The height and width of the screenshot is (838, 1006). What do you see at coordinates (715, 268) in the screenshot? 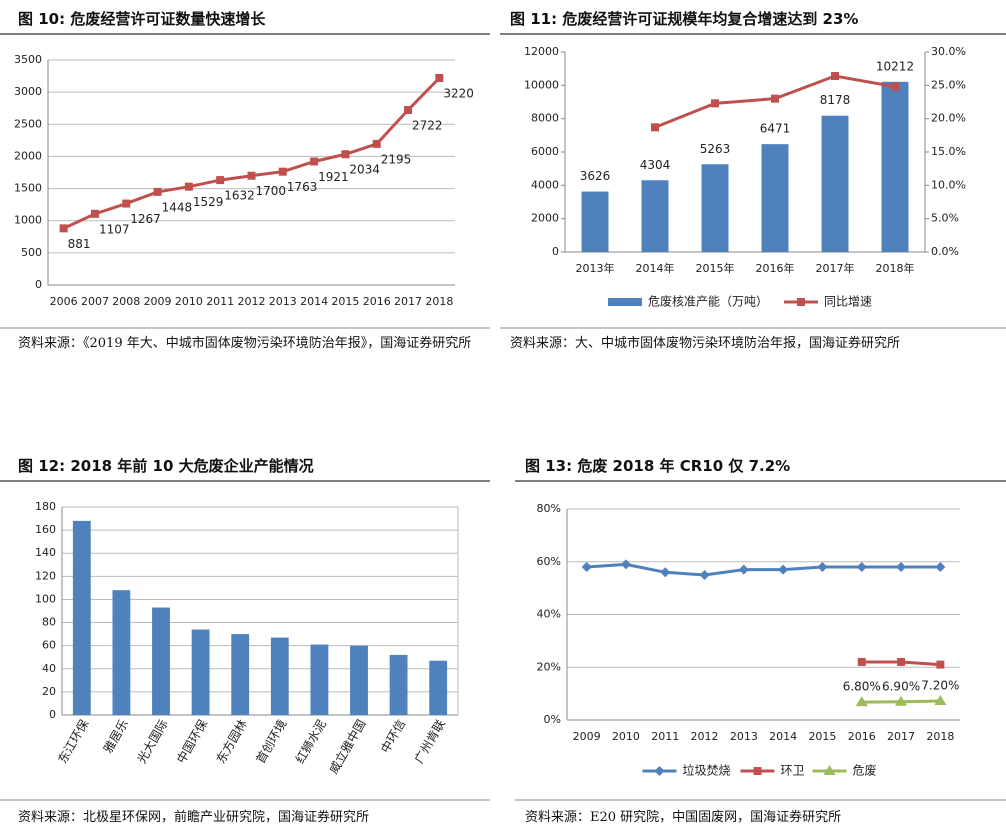
I see `x-tick-label: 2015年` at bounding box center [715, 268].